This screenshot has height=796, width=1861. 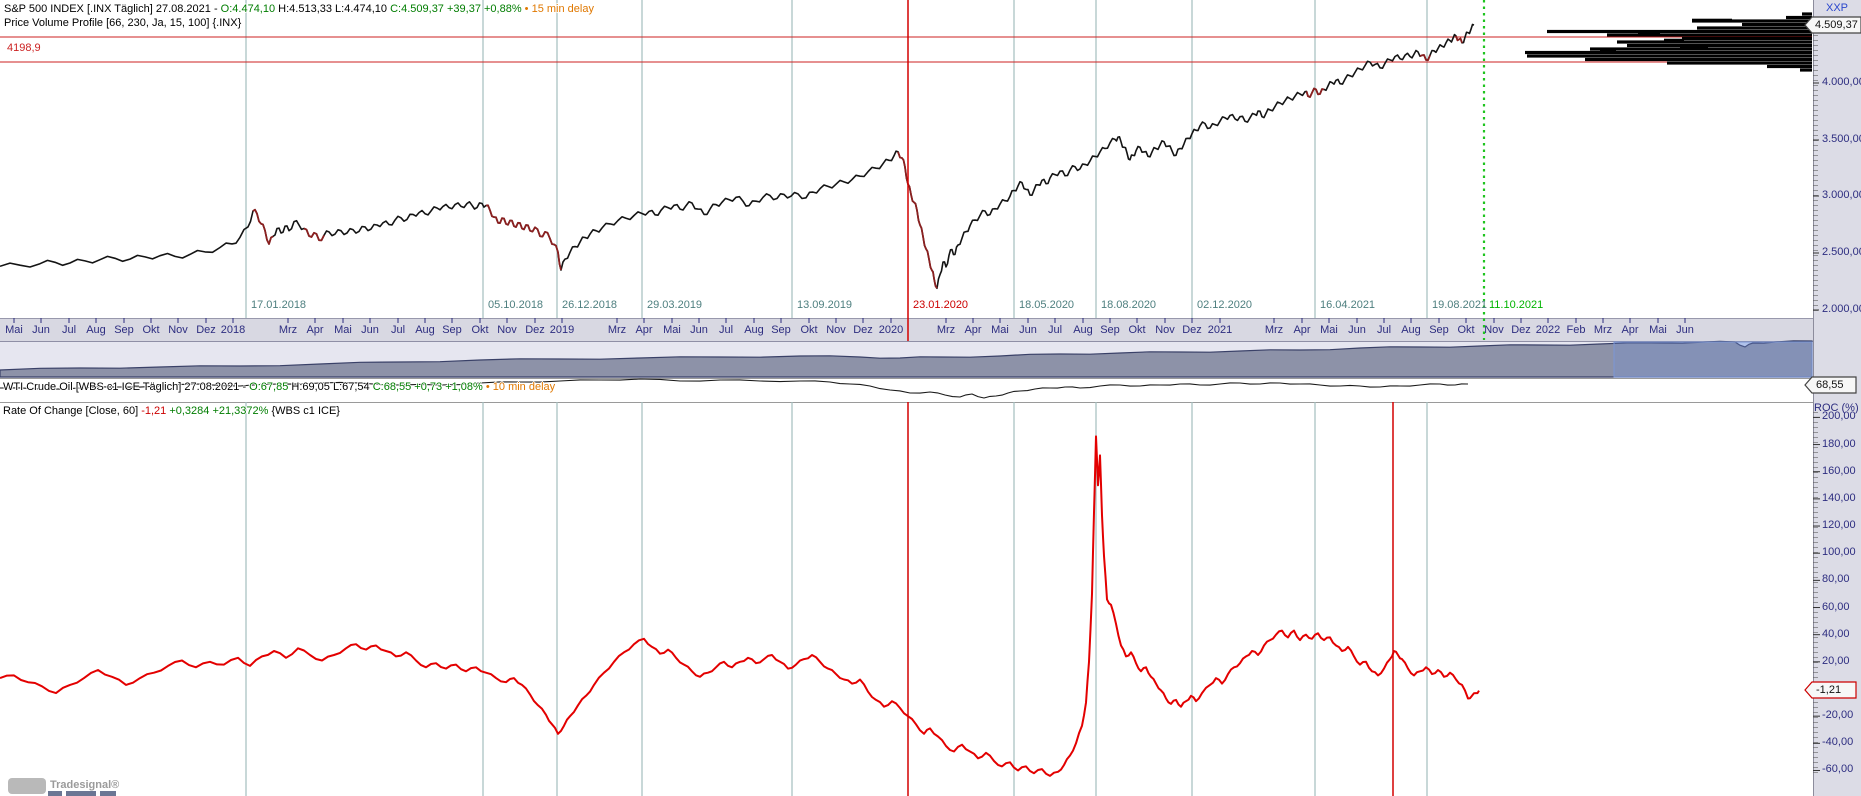 I want to click on price-axis-minor-ticks, so click(x=1815, y=172).